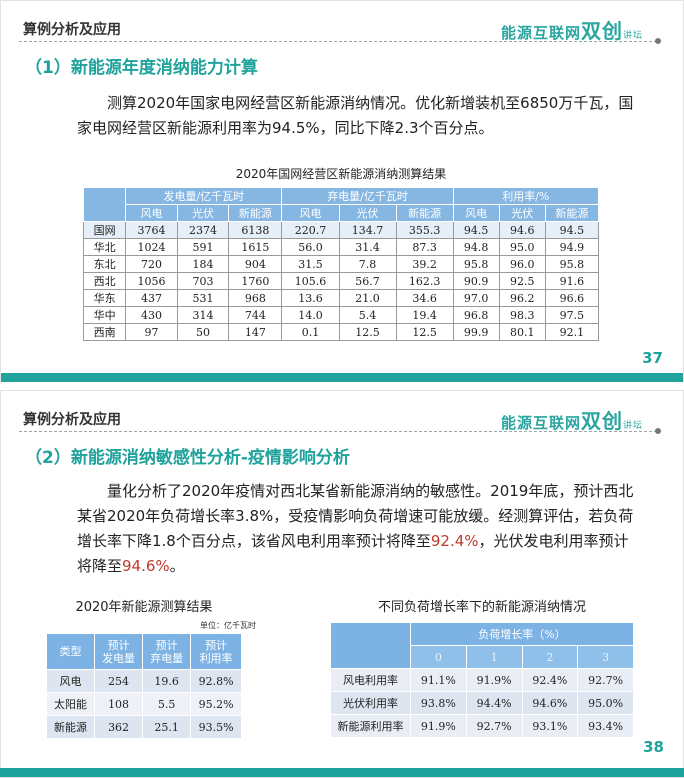 This screenshot has width=684, height=778. I want to click on divider-dot, so click(658, 41).